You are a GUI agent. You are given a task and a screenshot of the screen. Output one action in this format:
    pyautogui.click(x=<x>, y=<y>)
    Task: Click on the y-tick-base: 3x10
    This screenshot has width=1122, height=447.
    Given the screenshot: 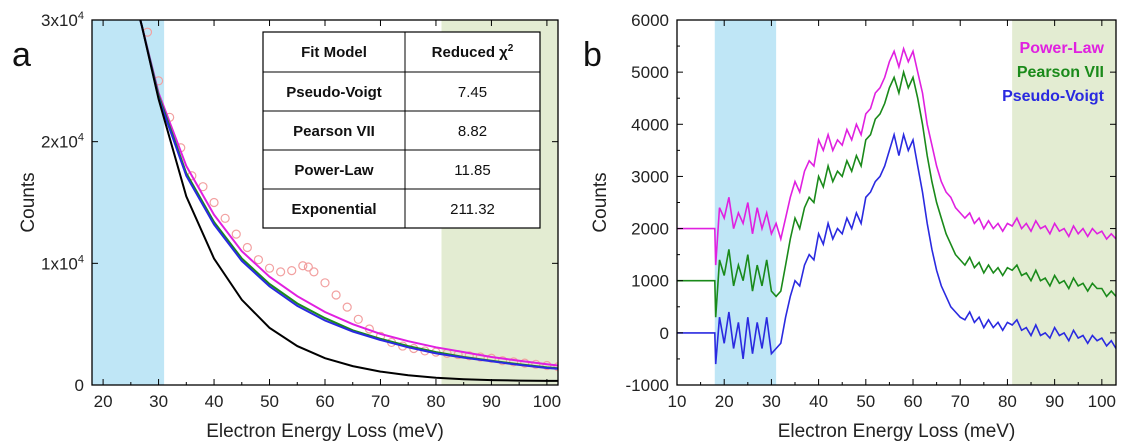 What is the action you would take?
    pyautogui.click(x=59, y=20)
    